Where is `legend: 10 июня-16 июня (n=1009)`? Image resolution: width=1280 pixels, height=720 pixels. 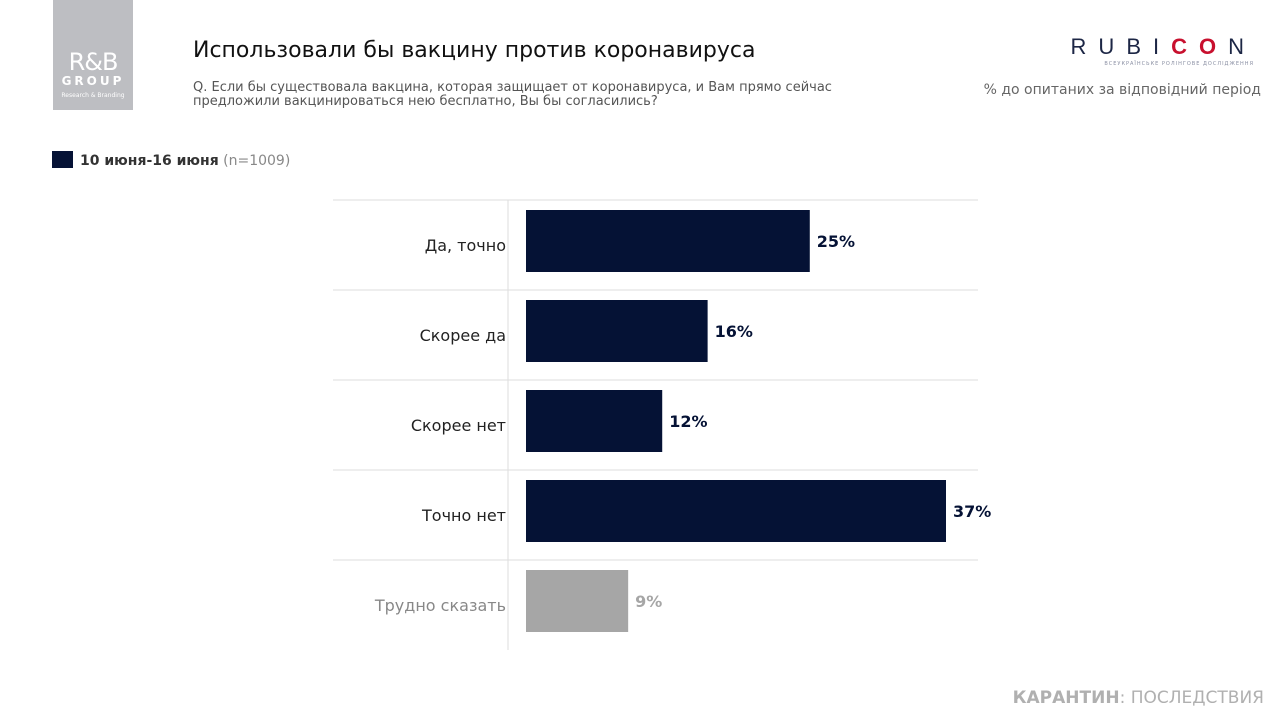 legend: 10 июня-16 июня (n=1009) is located at coordinates (171, 160).